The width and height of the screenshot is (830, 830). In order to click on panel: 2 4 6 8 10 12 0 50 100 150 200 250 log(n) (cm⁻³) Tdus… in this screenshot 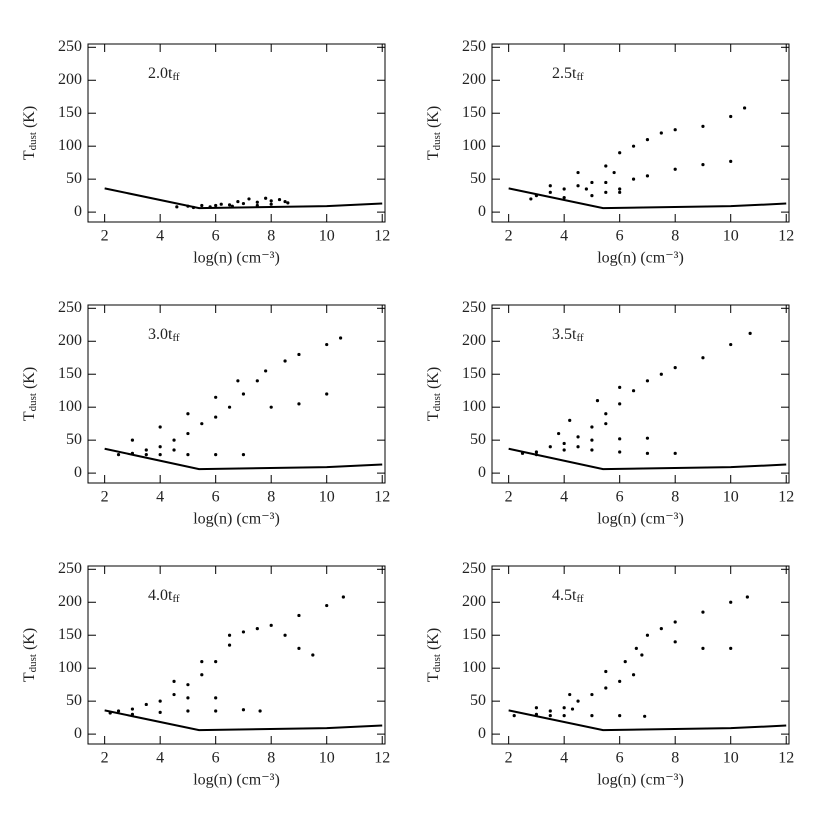, I will do `click(206, 413)`.